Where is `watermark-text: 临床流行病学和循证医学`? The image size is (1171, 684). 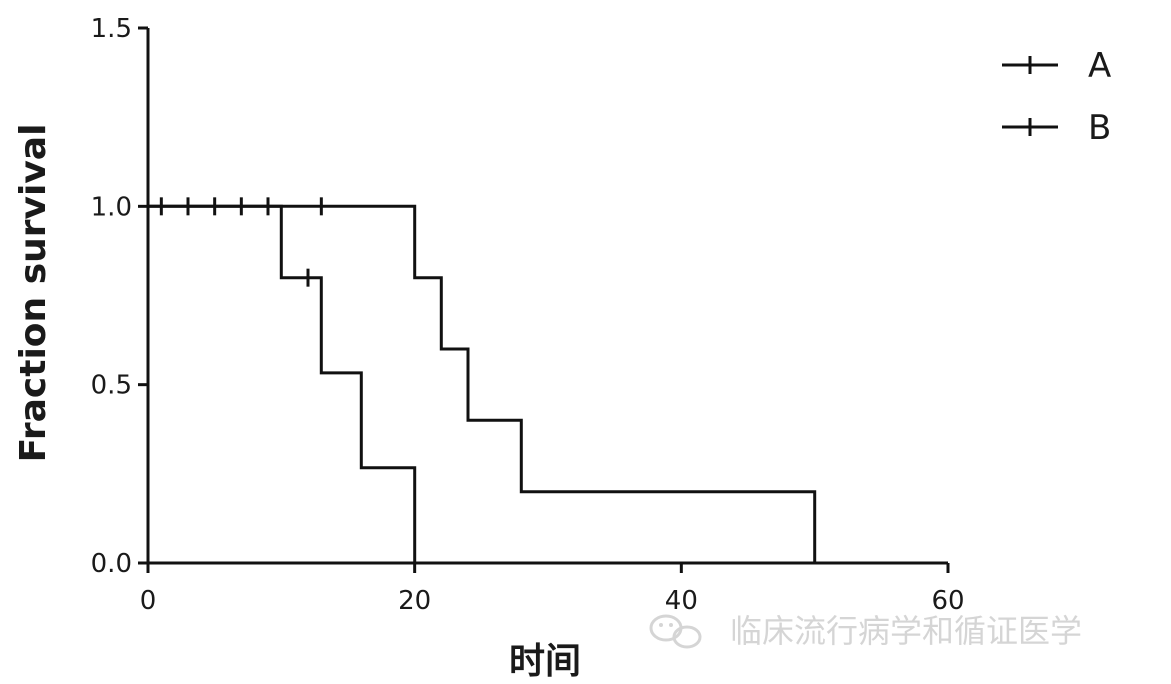 watermark-text: 临床流行病学和循证医学 is located at coordinates (906, 631).